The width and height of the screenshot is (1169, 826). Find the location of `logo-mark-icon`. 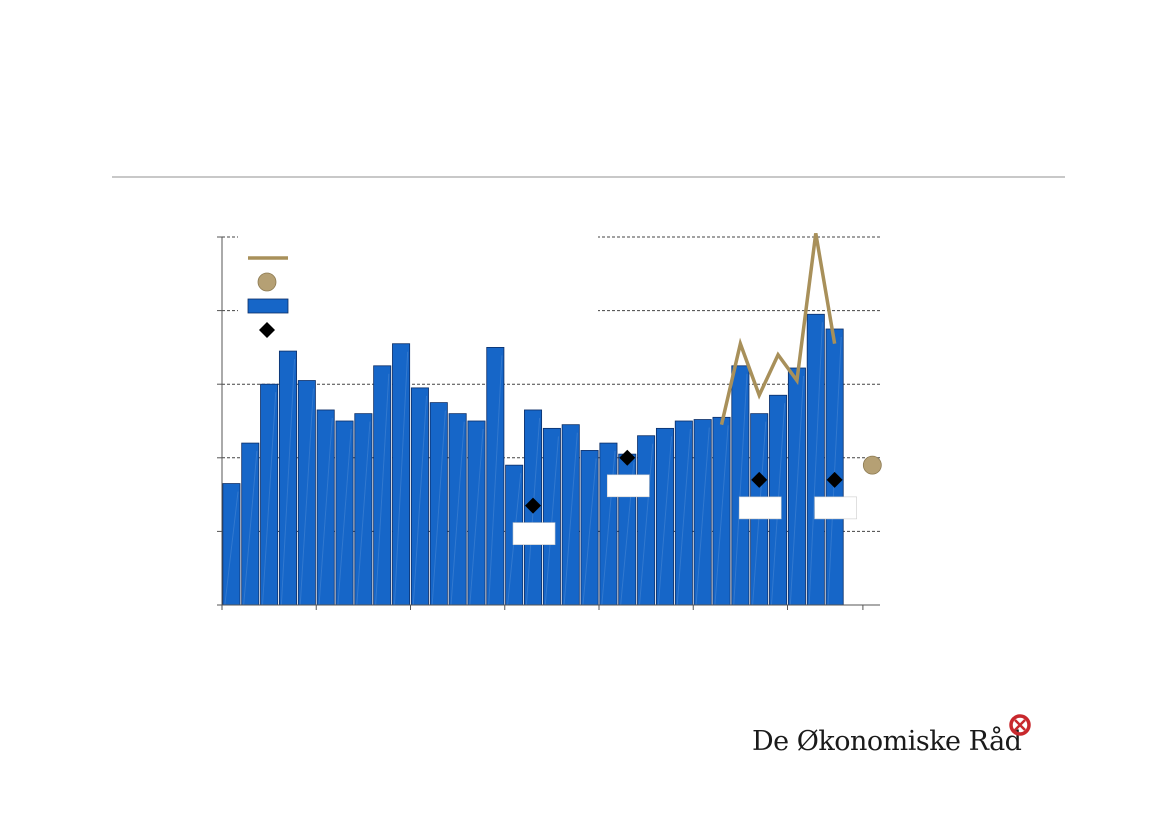

logo-mark-icon is located at coordinates (1020, 725).